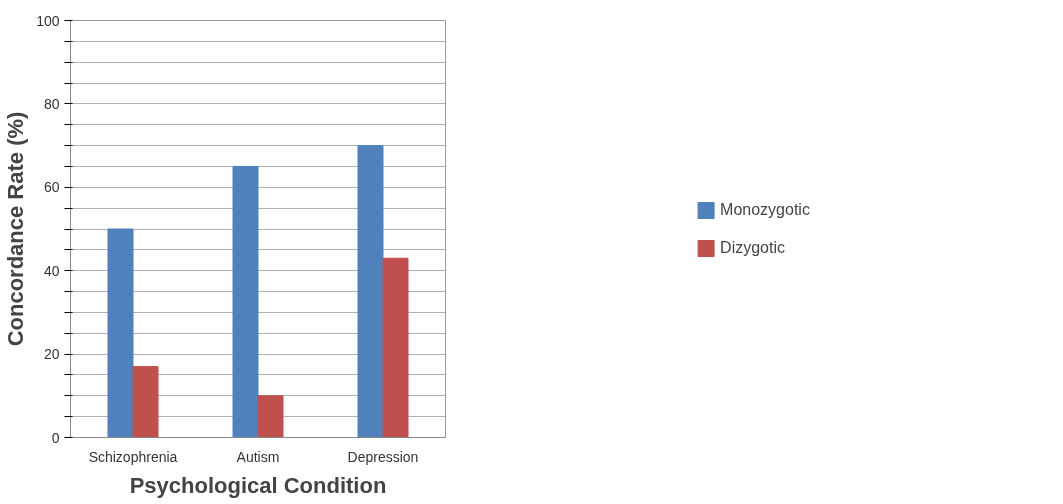 This screenshot has width=1063, height=504. Describe the element at coordinates (51, 354) in the screenshot. I see `y-tick-label: 20` at that location.